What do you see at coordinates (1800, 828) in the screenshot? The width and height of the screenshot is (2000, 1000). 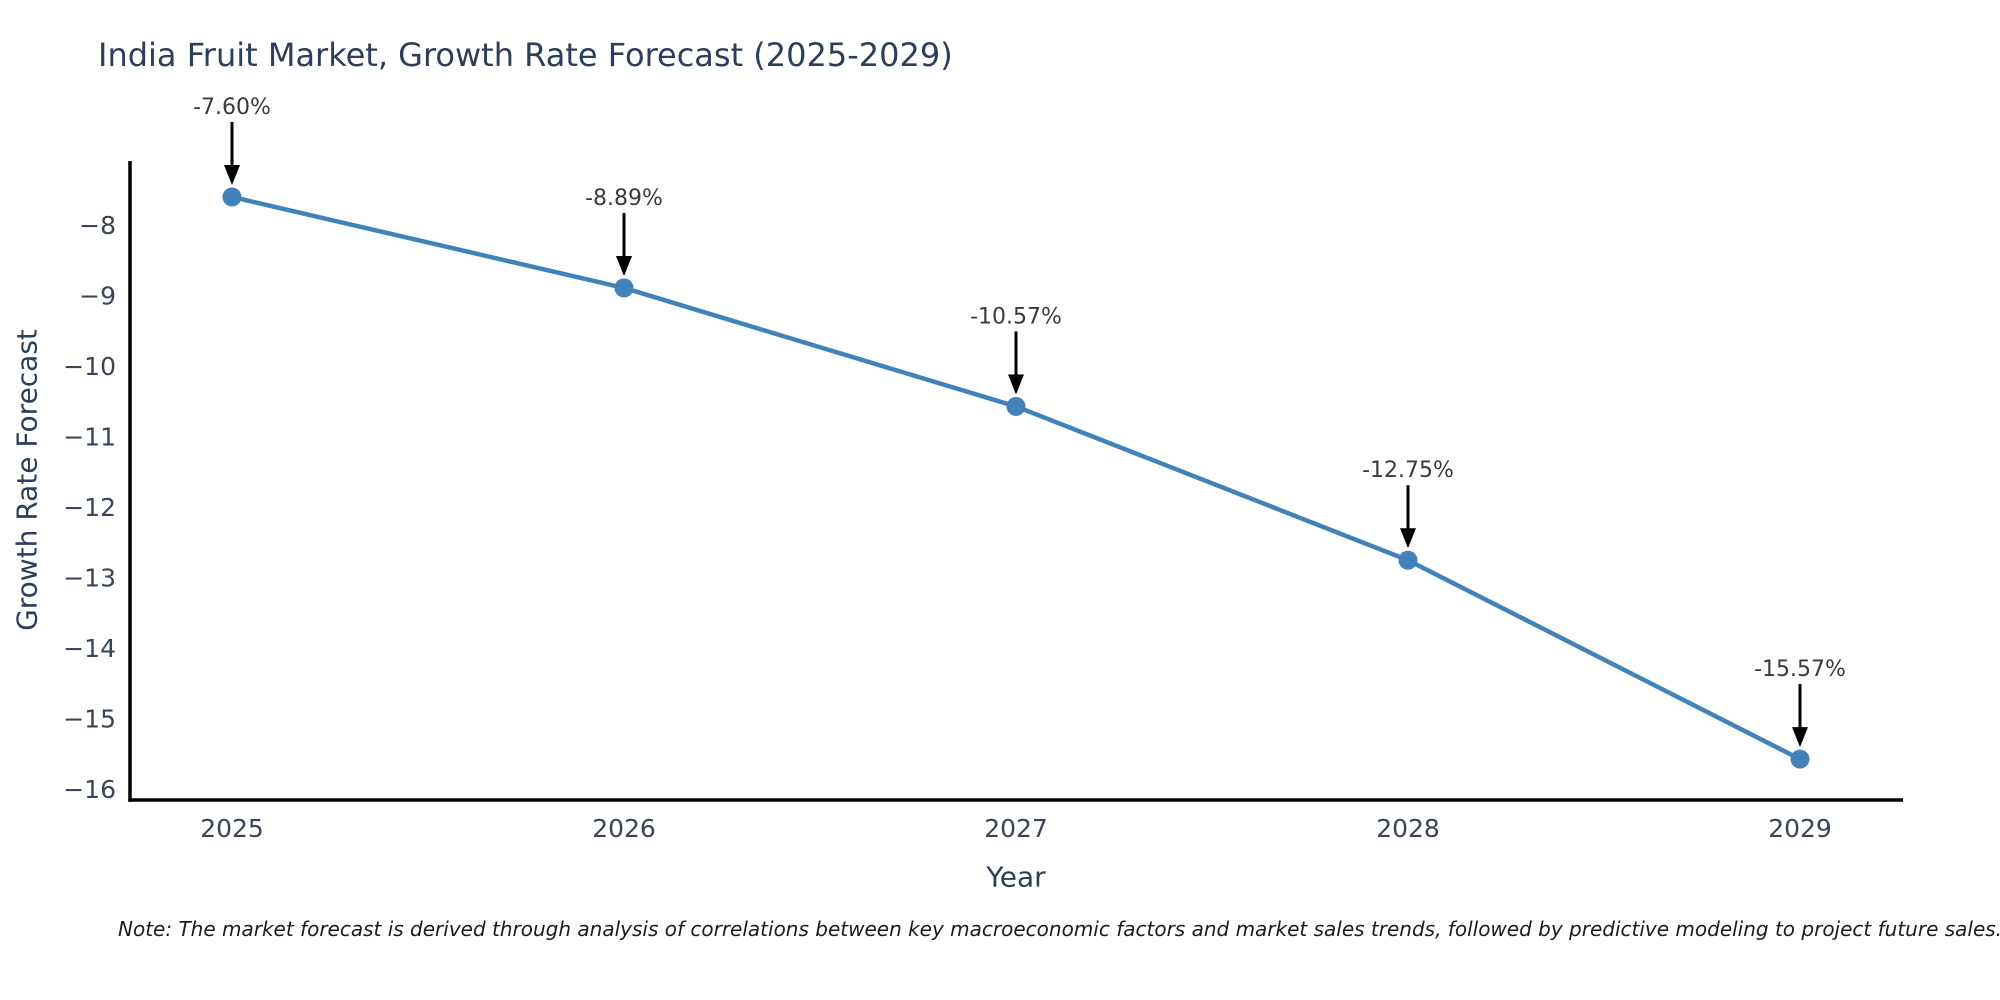 I see `x-tick-label: 2029` at bounding box center [1800, 828].